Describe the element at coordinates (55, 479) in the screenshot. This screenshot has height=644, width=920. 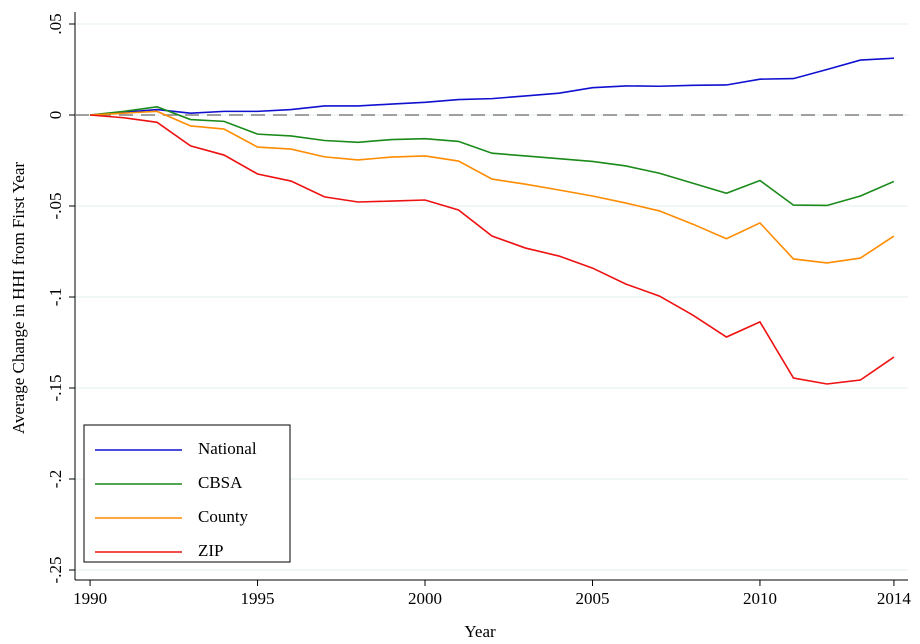
I see `y-tick-label: -.2` at that location.